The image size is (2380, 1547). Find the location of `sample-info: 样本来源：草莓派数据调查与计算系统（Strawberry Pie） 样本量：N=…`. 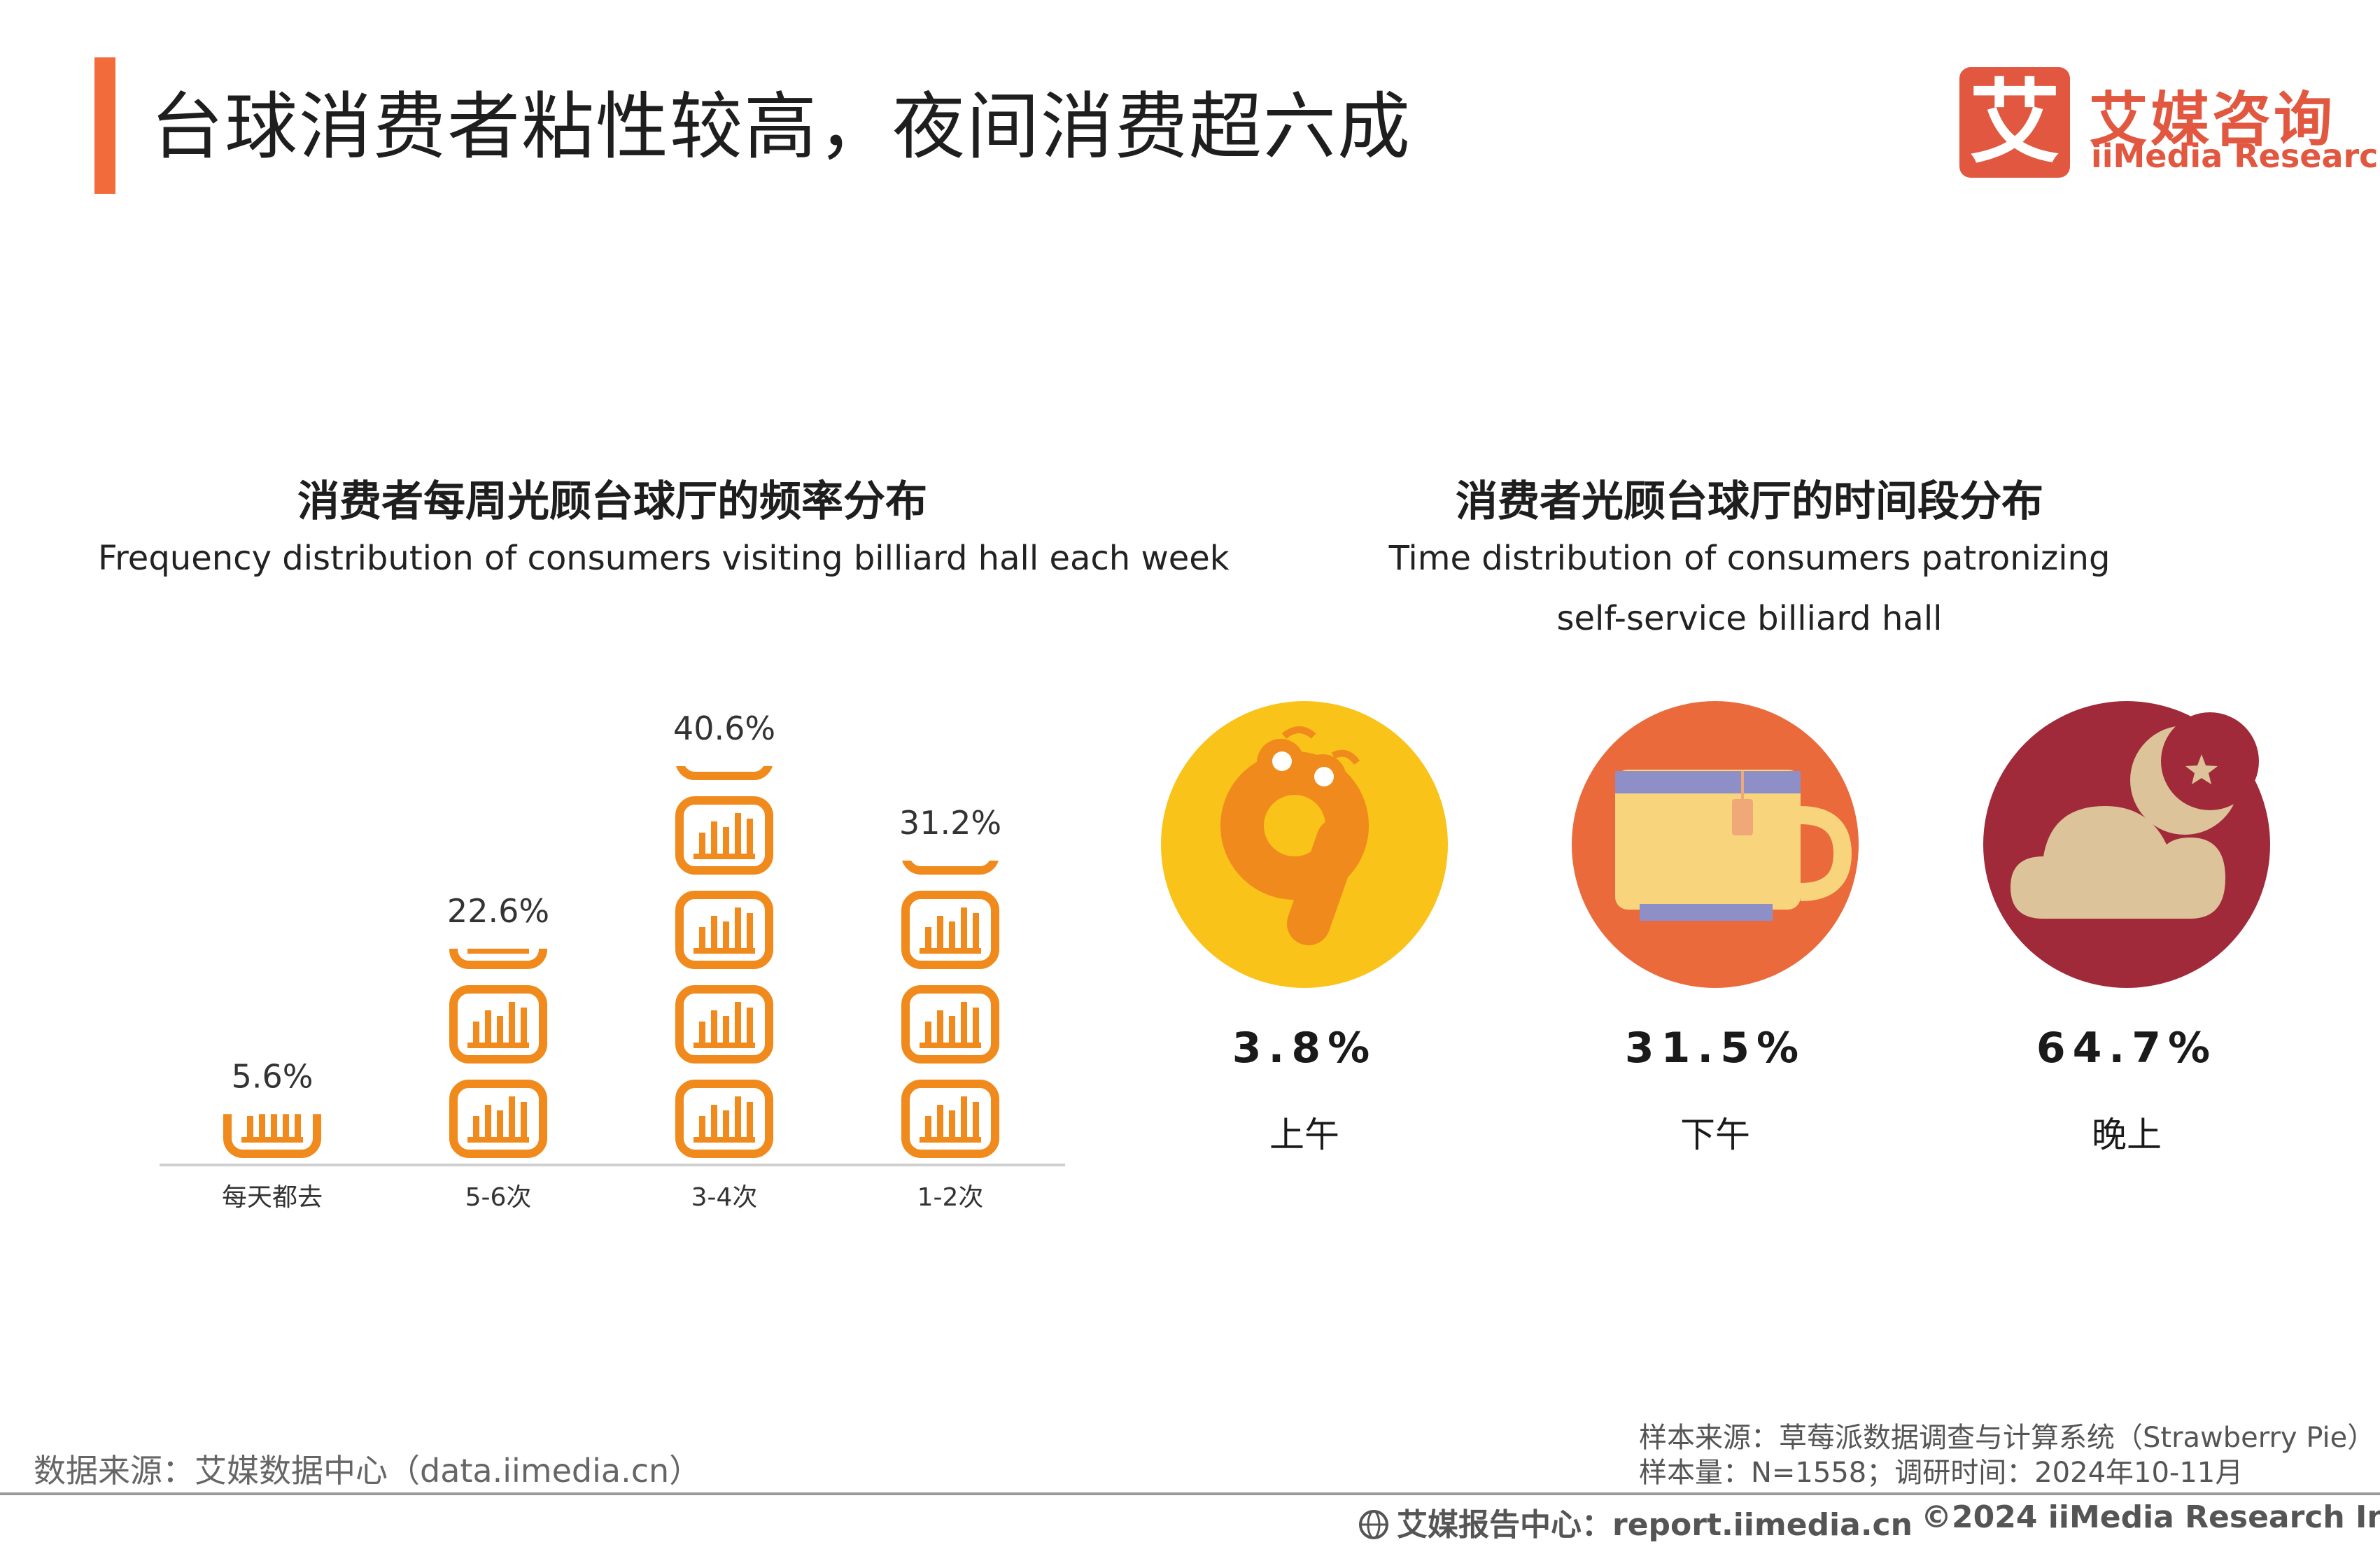

sample-info: 样本来源：草莓派数据调查与计算系统（Strawberry Pie） 样本量：N=… is located at coordinates (2007, 1455).